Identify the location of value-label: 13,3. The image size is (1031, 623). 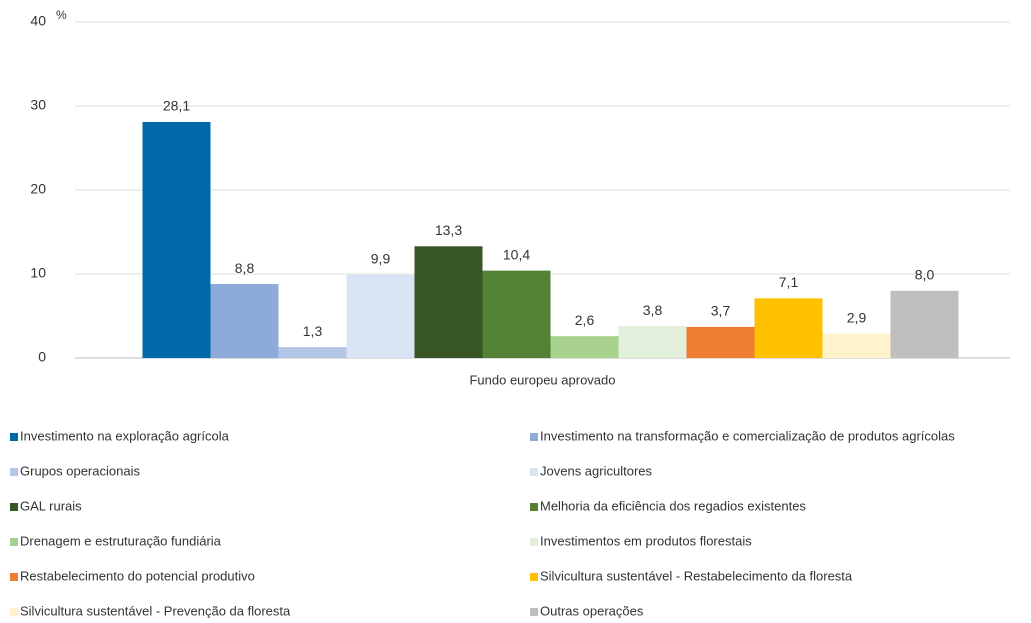
(448, 230).